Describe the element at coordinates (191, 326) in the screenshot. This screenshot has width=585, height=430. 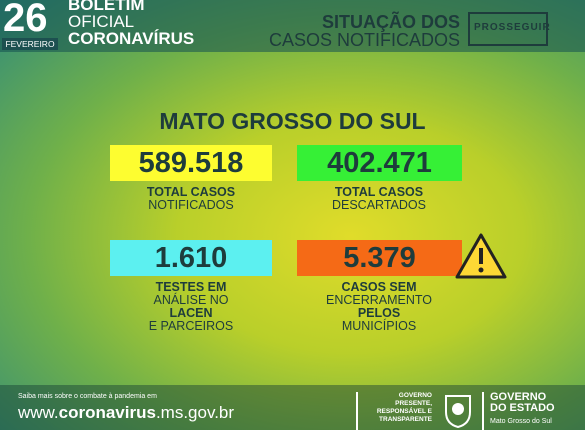
I see `label-line: E PARCEIROS` at that location.